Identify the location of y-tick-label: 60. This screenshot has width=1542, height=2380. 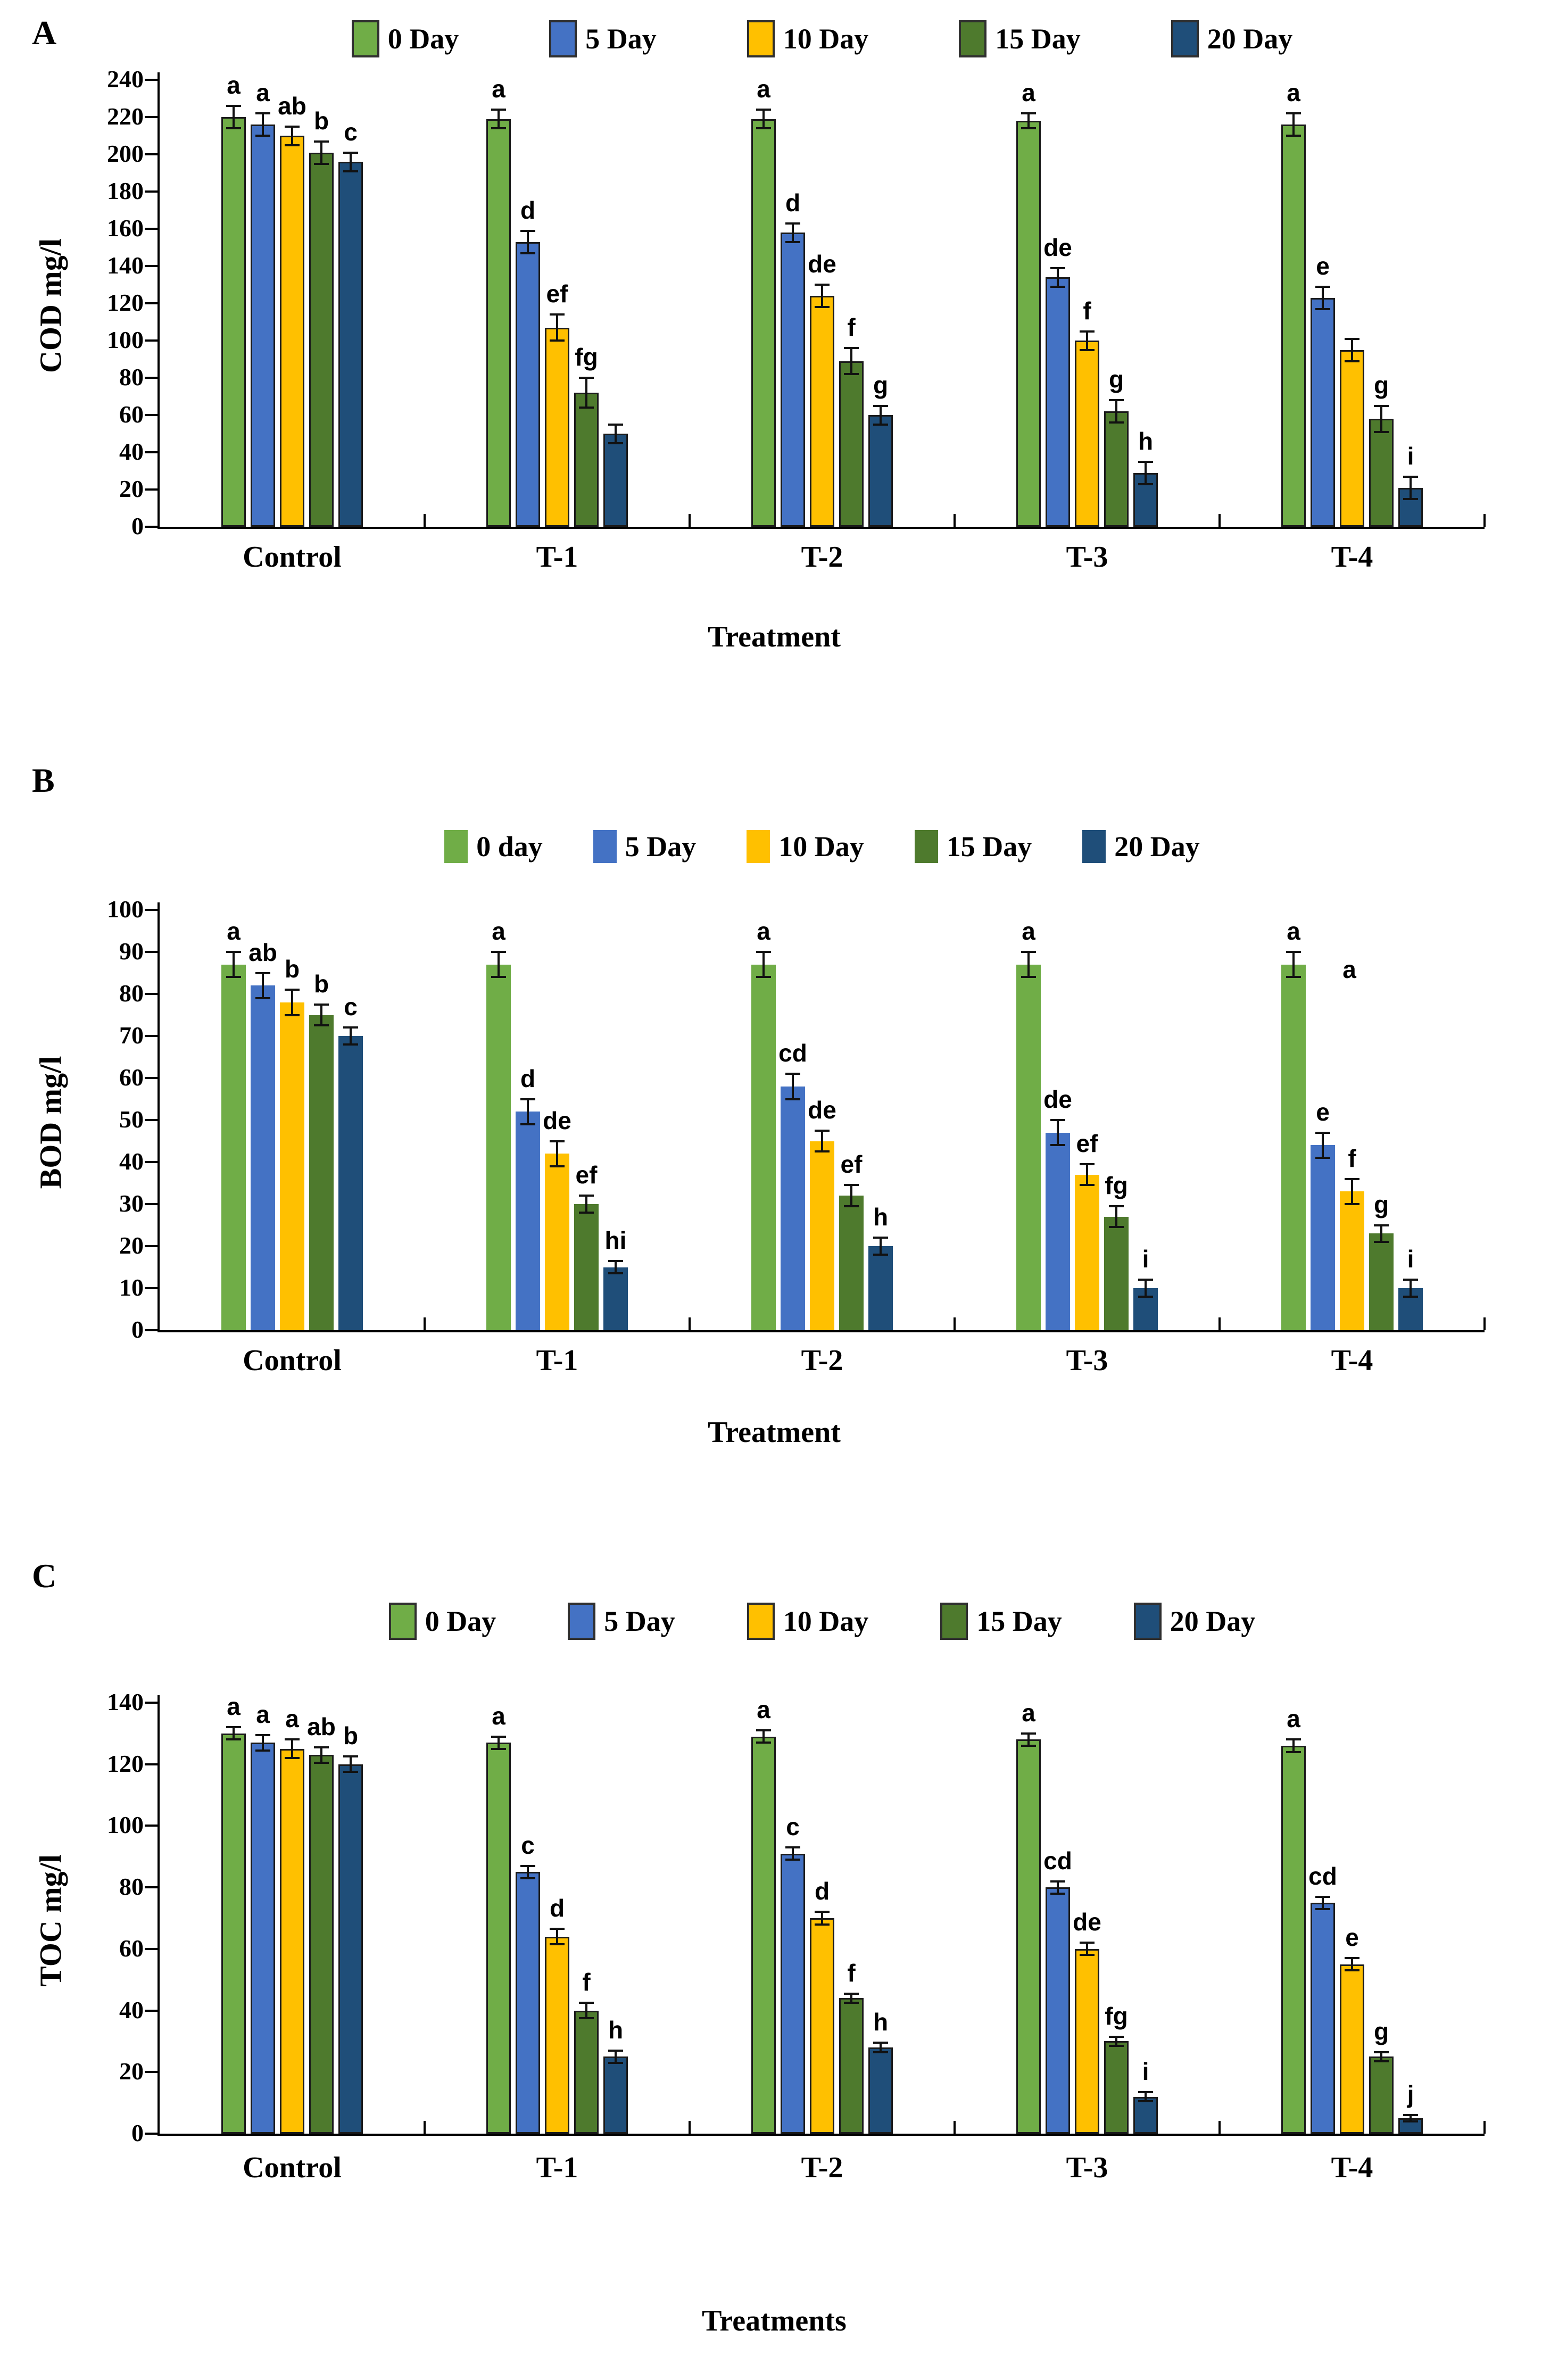
(131, 1948).